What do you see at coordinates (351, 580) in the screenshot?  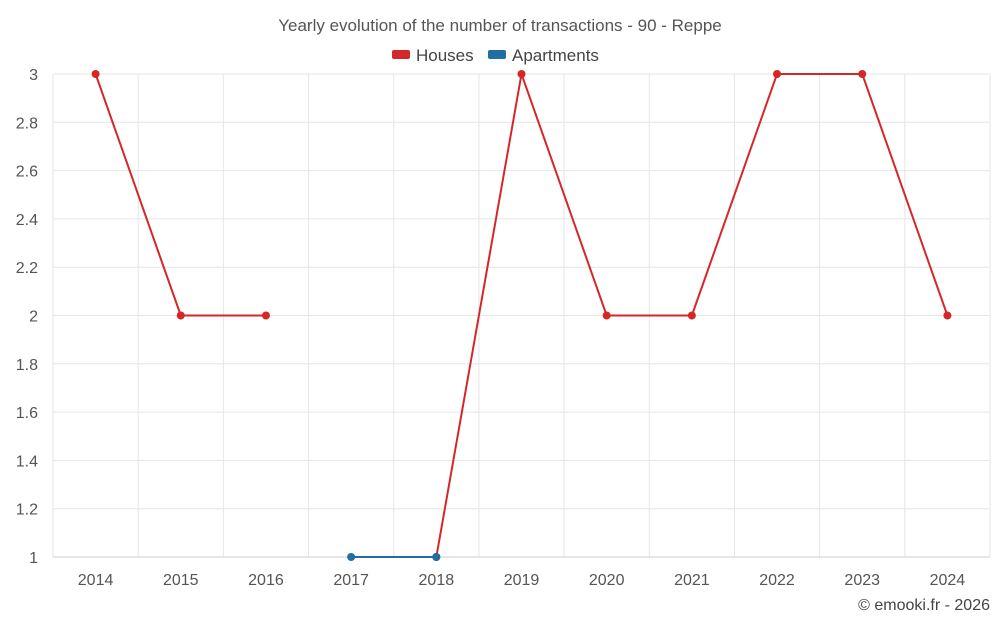 I see `x-tick-label: 2017` at bounding box center [351, 580].